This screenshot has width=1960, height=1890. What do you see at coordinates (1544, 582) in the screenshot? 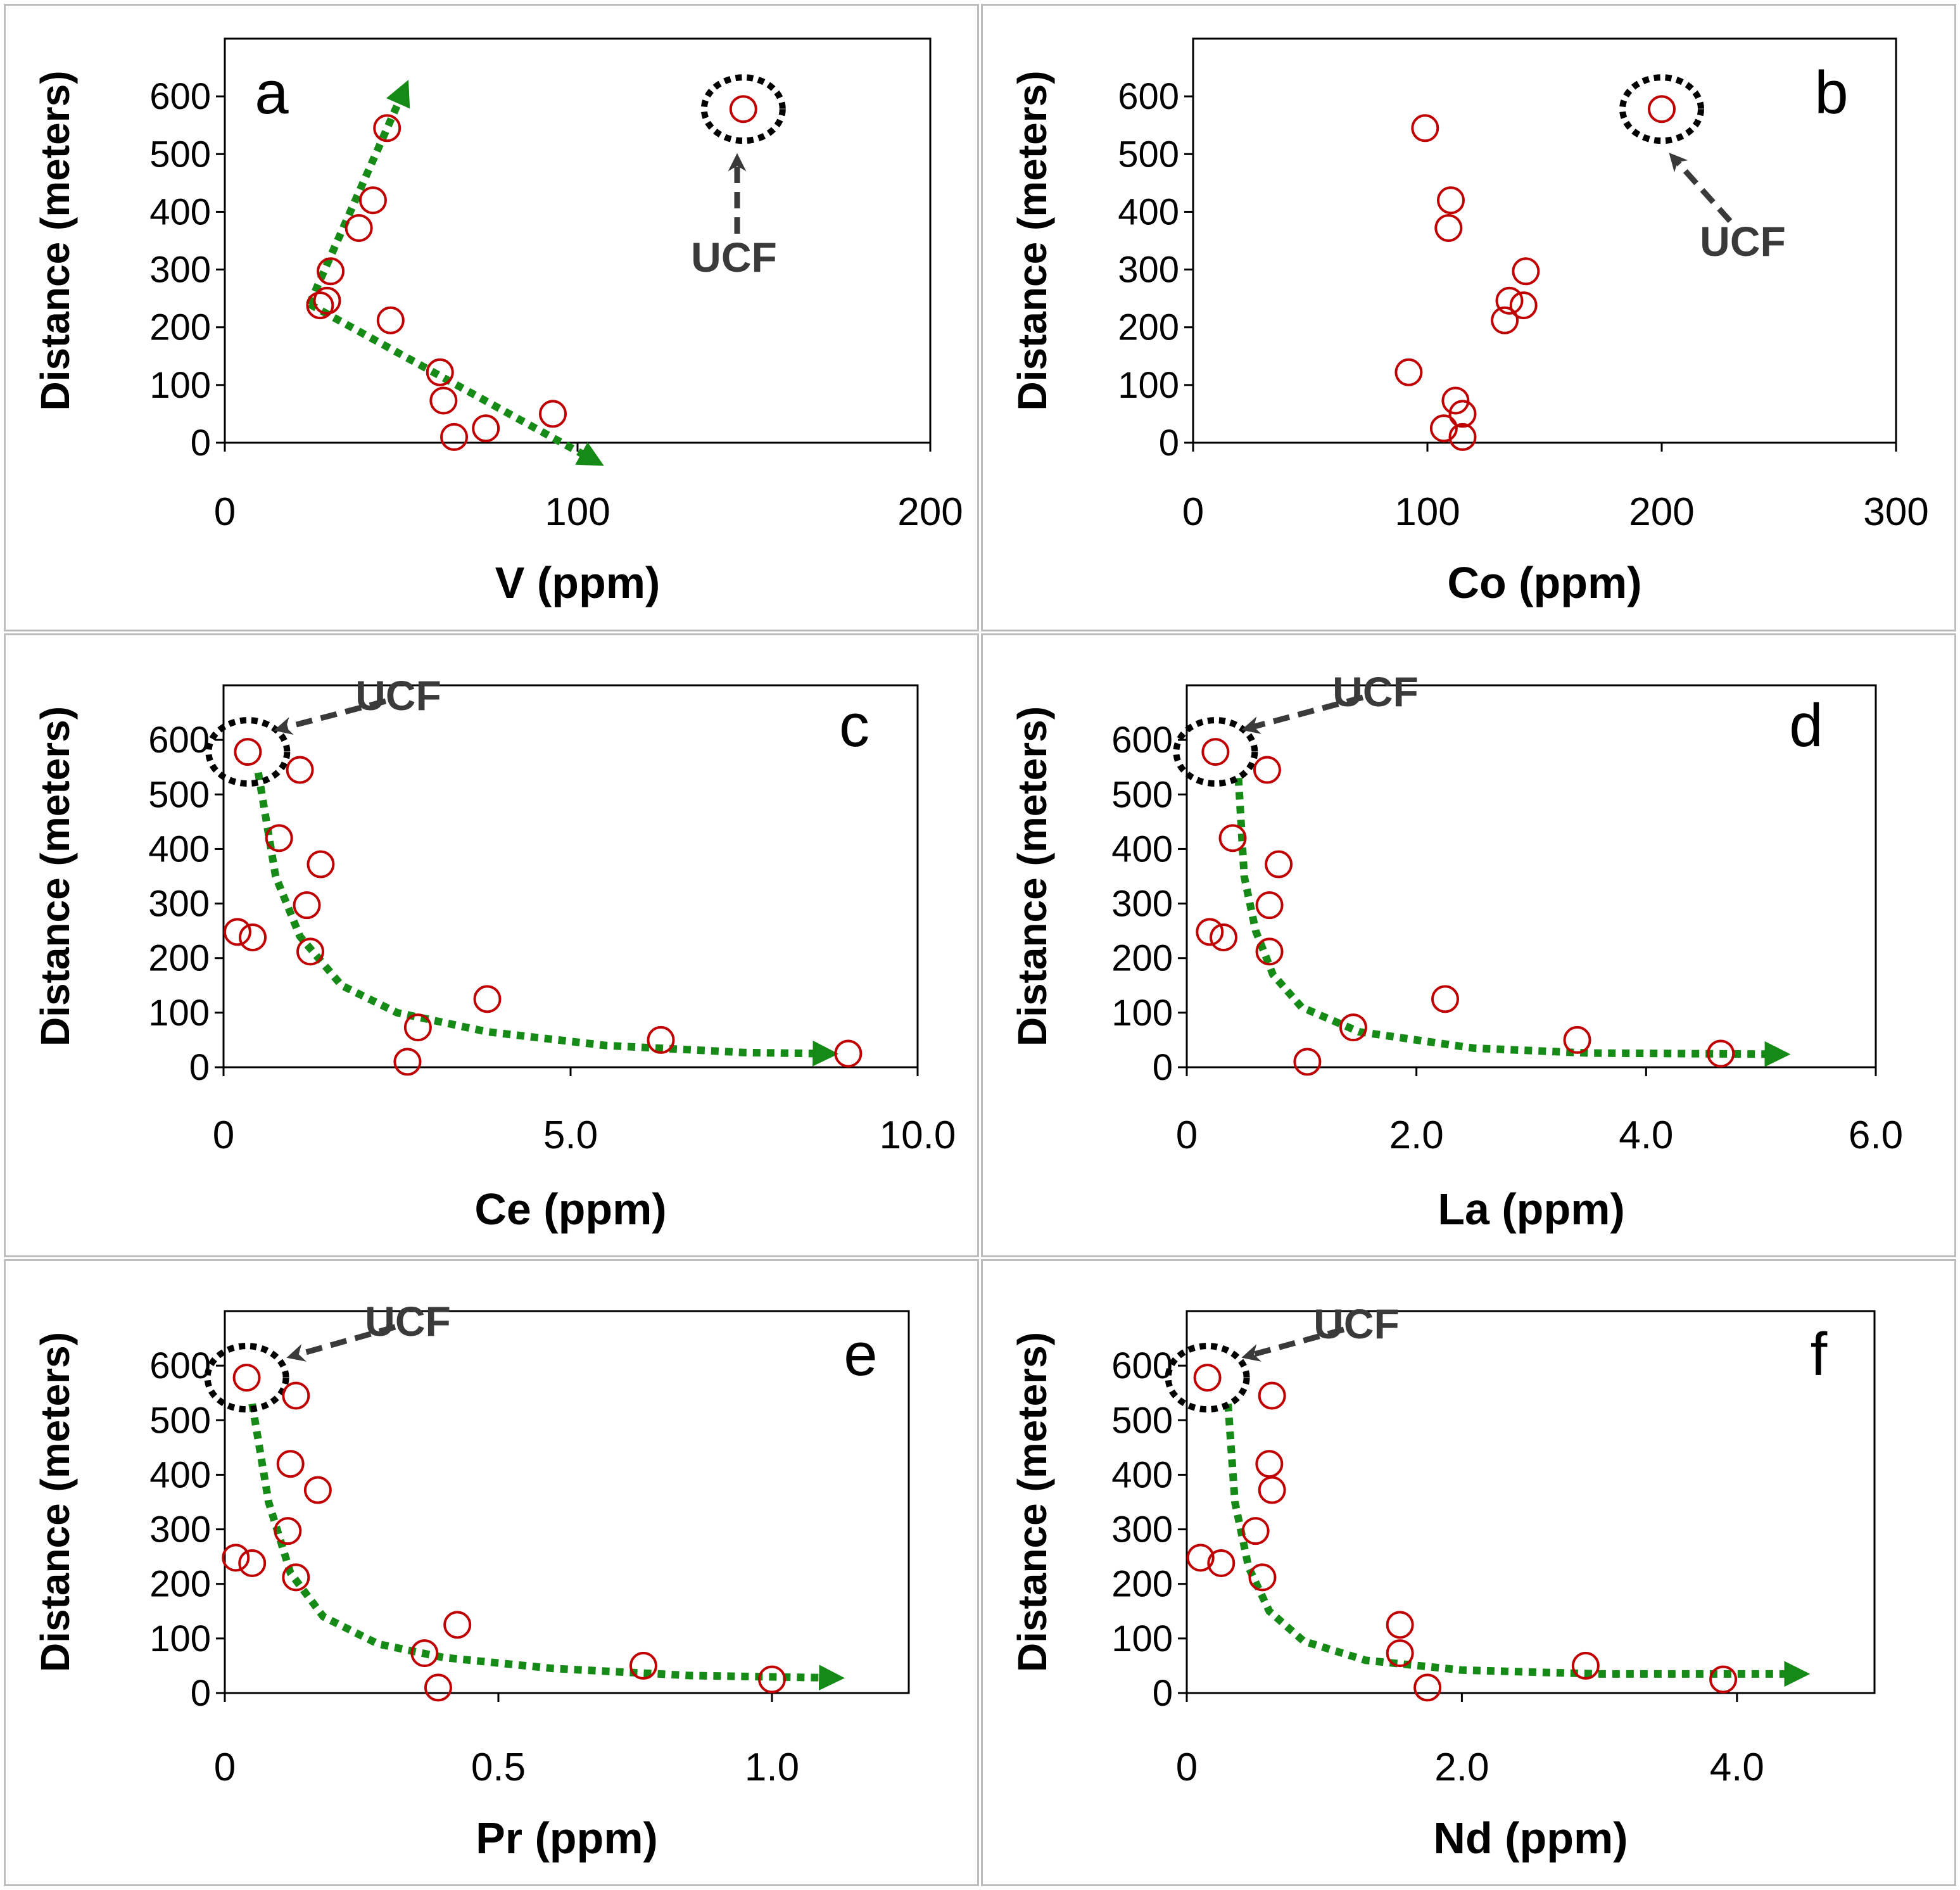
I see `x-axis-label: Co (ppm)` at bounding box center [1544, 582].